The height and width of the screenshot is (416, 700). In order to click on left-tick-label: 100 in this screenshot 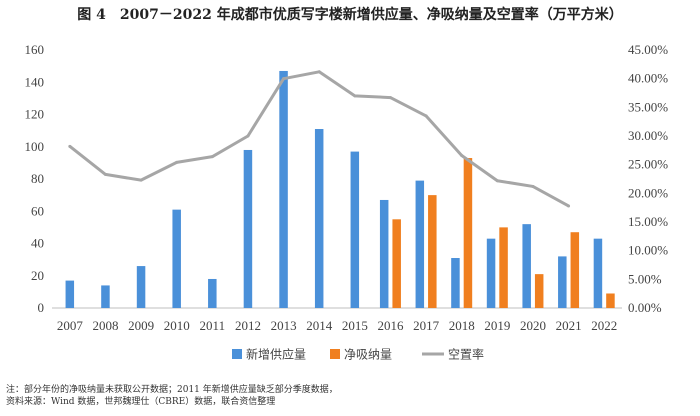, I will do `click(35, 146)`.